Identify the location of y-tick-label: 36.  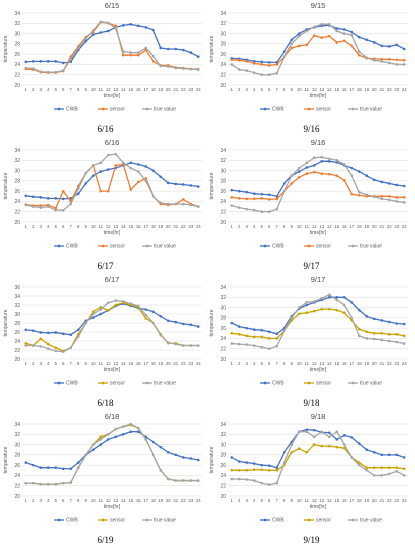
(17, 288).